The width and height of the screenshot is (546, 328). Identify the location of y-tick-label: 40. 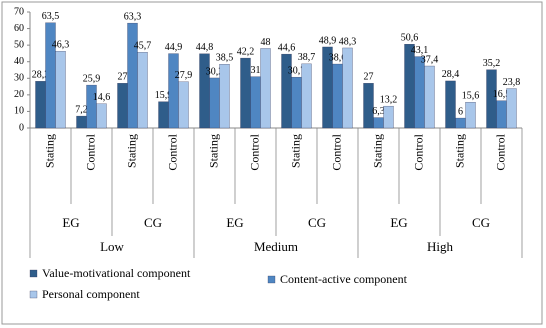
(19, 61).